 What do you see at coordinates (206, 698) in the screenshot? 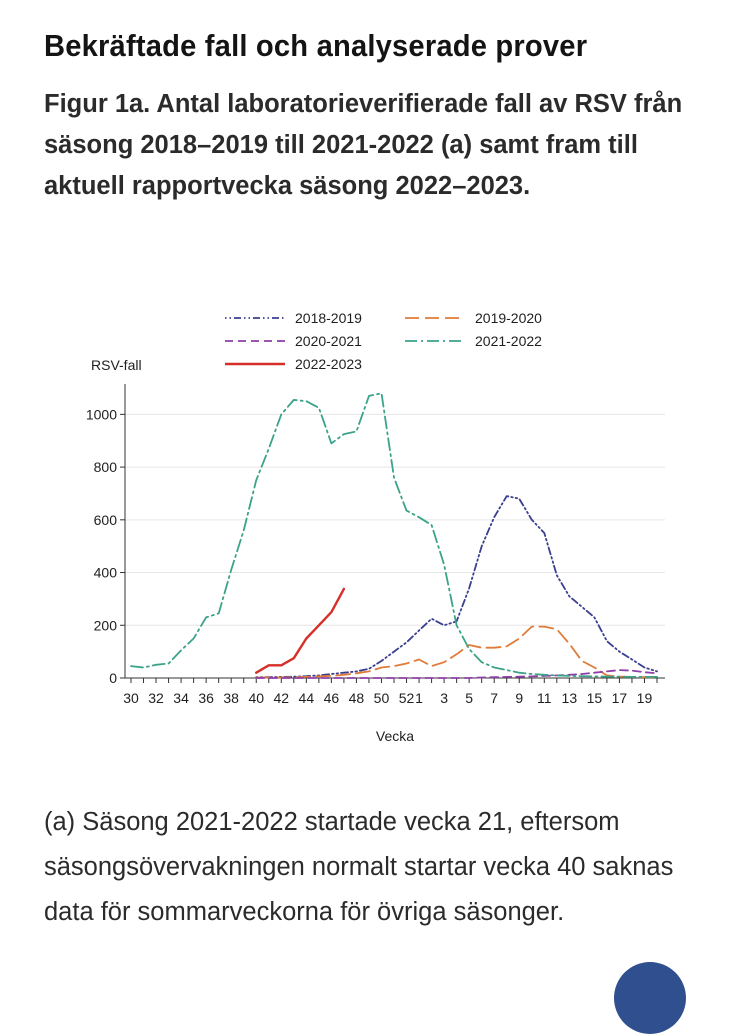
I see `x-tick-label: 36` at bounding box center [206, 698].